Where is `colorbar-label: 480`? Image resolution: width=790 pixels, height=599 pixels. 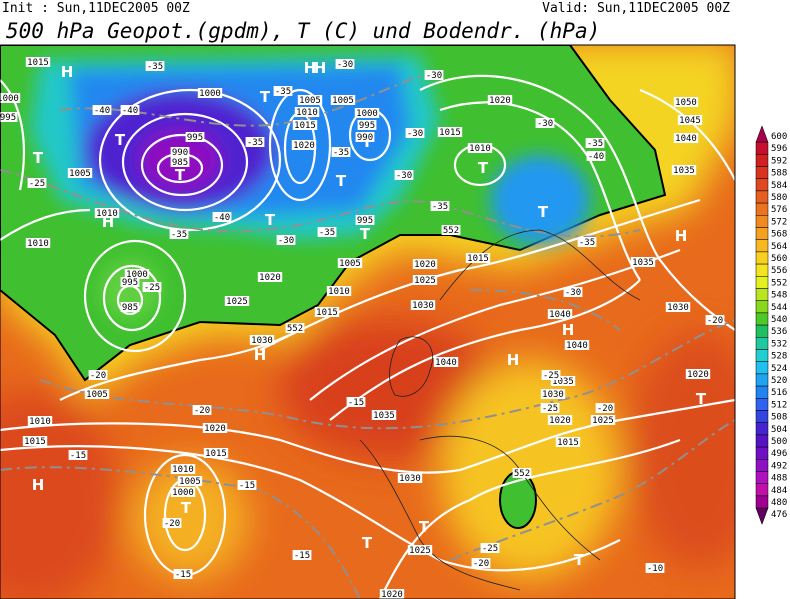
colorbar-label: 480 is located at coordinates (779, 503).